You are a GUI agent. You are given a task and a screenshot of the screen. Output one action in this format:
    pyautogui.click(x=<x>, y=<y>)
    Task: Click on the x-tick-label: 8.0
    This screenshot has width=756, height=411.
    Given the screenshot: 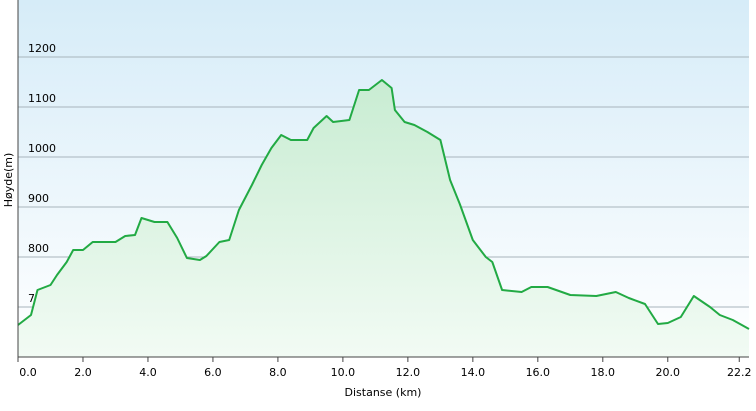 What is the action you would take?
    pyautogui.click(x=278, y=372)
    